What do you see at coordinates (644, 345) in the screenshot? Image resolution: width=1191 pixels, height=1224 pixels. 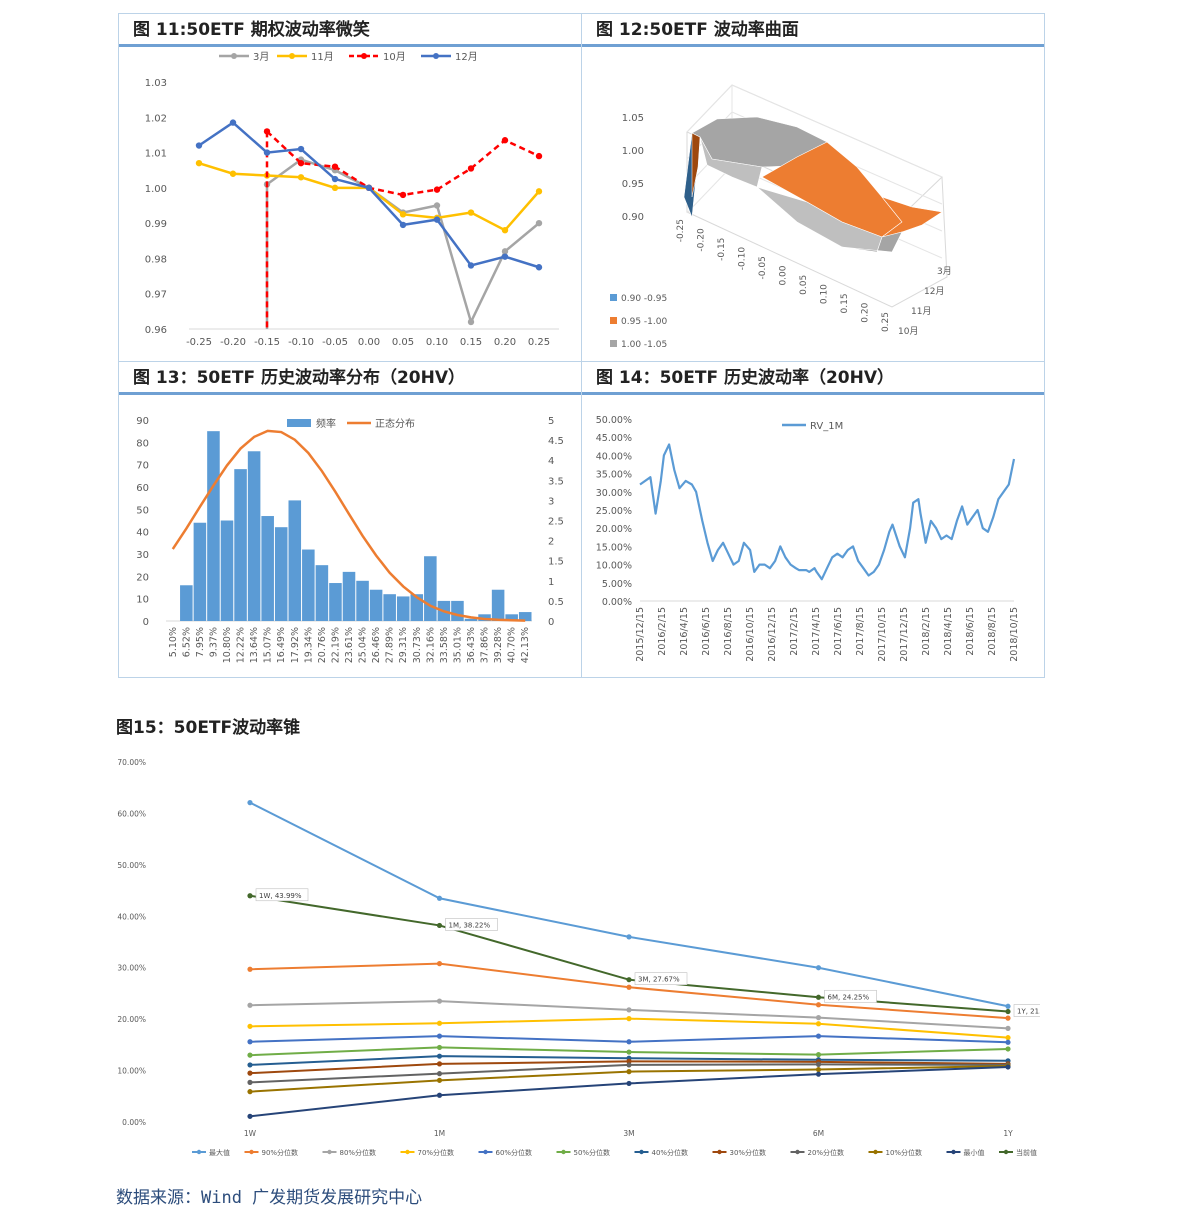 I see `legend-label: 1.00 -1.05` at bounding box center [644, 345].